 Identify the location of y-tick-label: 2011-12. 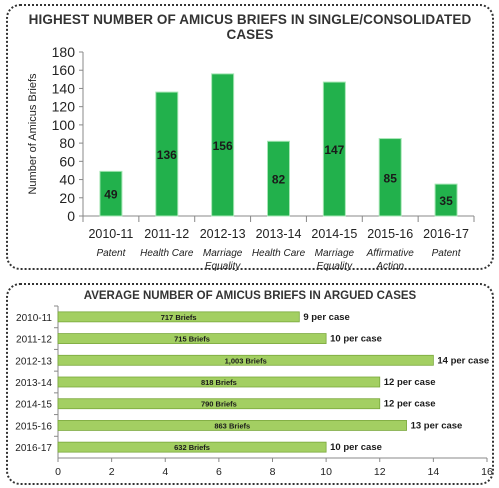
(34, 340).